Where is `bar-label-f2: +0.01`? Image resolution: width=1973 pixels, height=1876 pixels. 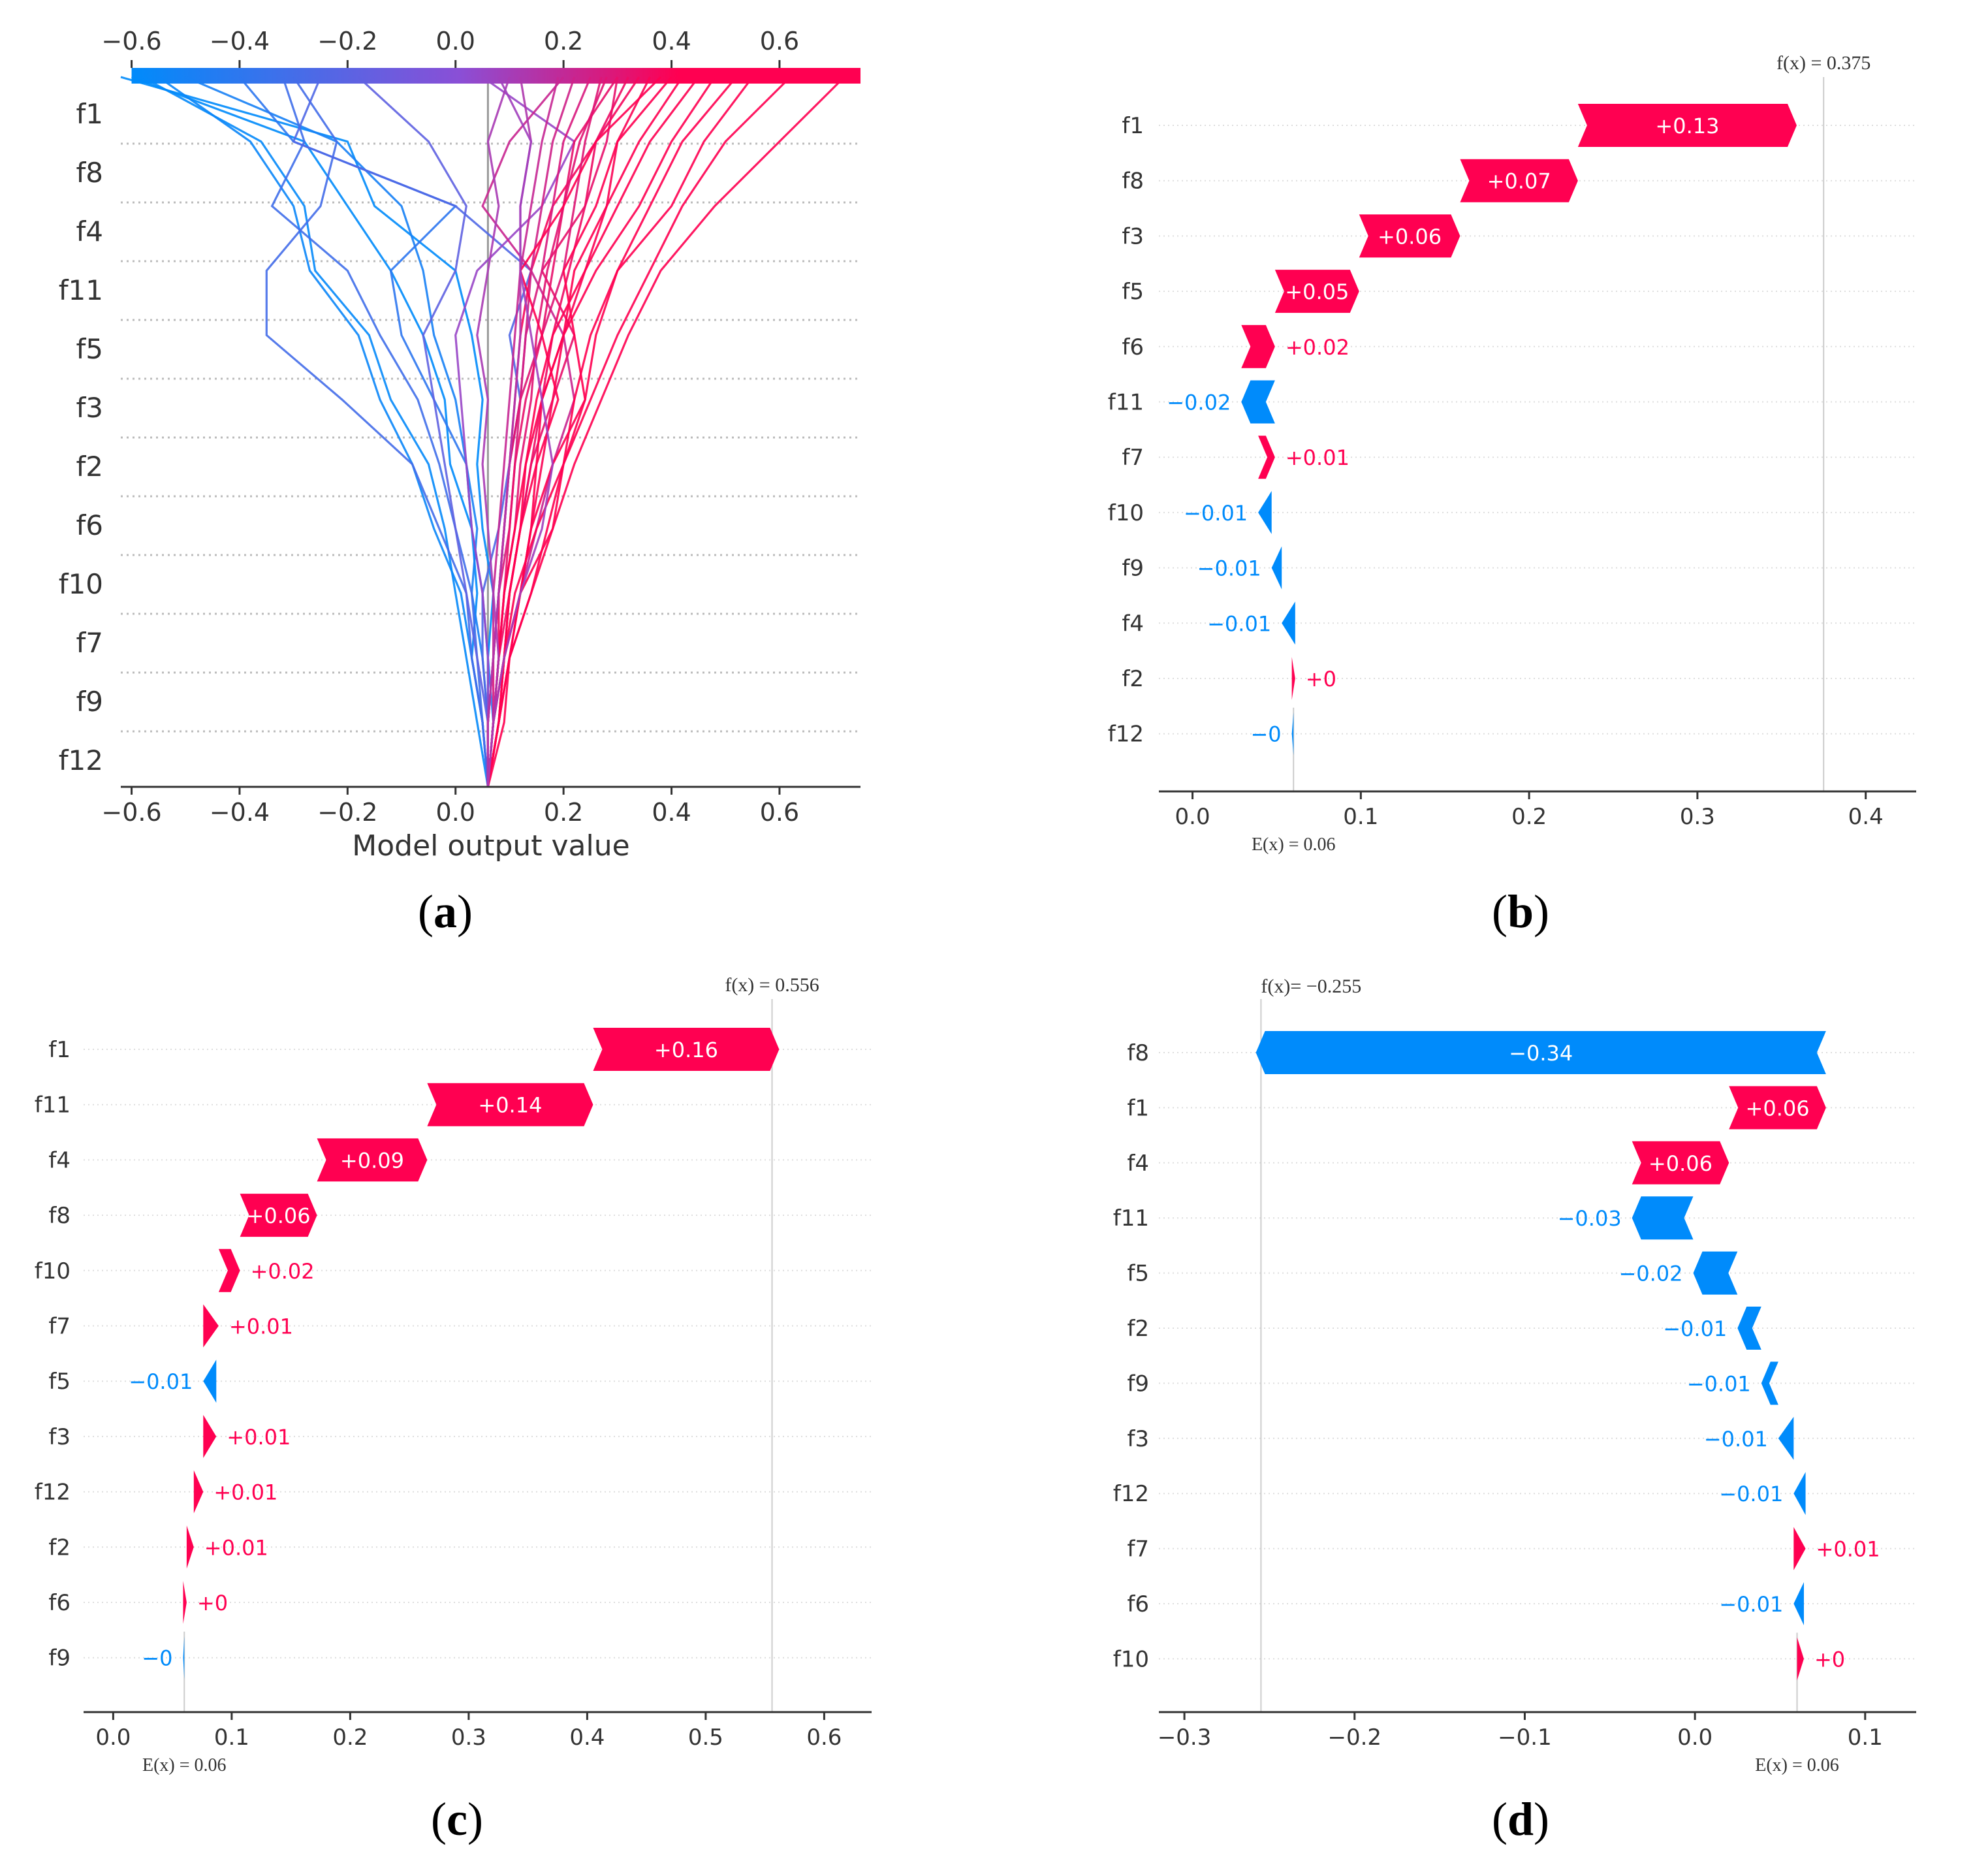
bar-label-f2: +0.01 is located at coordinates (236, 1547).